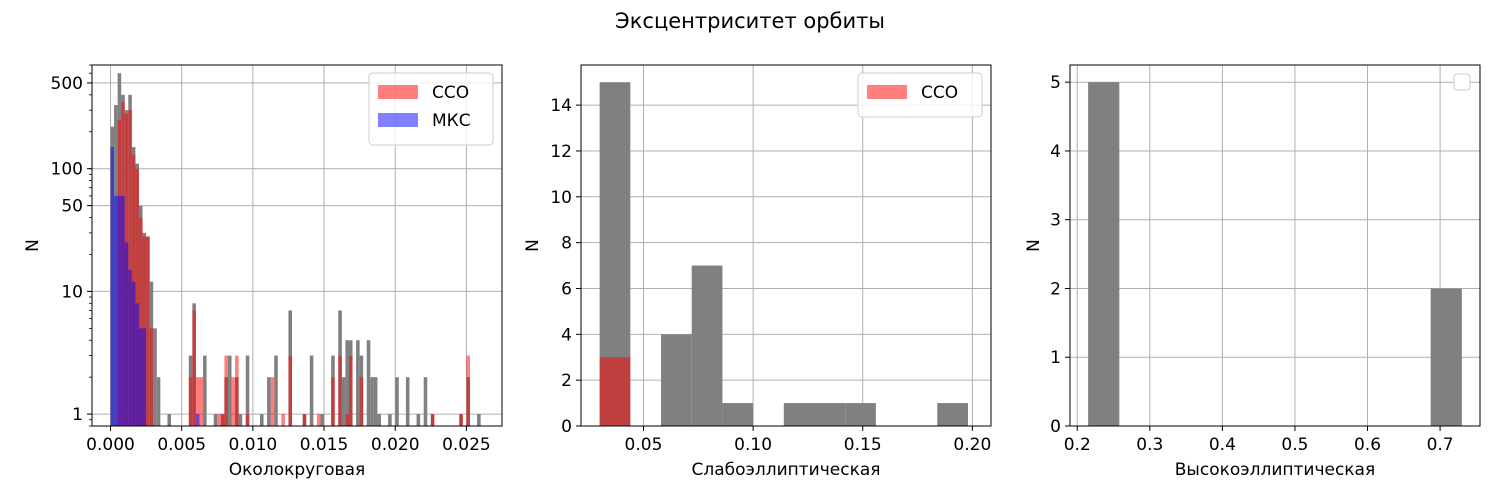 Image resolution: width=1500 pixels, height=500 pixels. I want to click on x-tick-label: 0.10, so click(753, 445).